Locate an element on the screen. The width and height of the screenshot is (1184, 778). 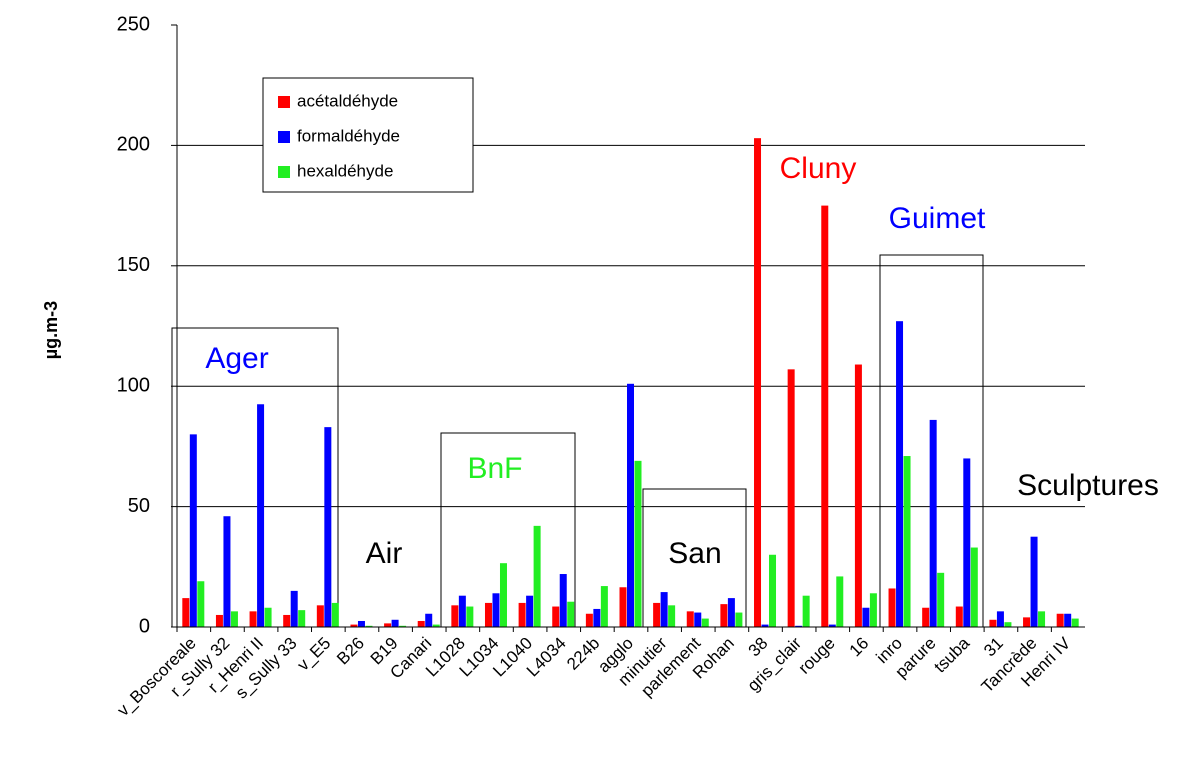
x-tick-label: 224b is located at coordinates (583, 654).